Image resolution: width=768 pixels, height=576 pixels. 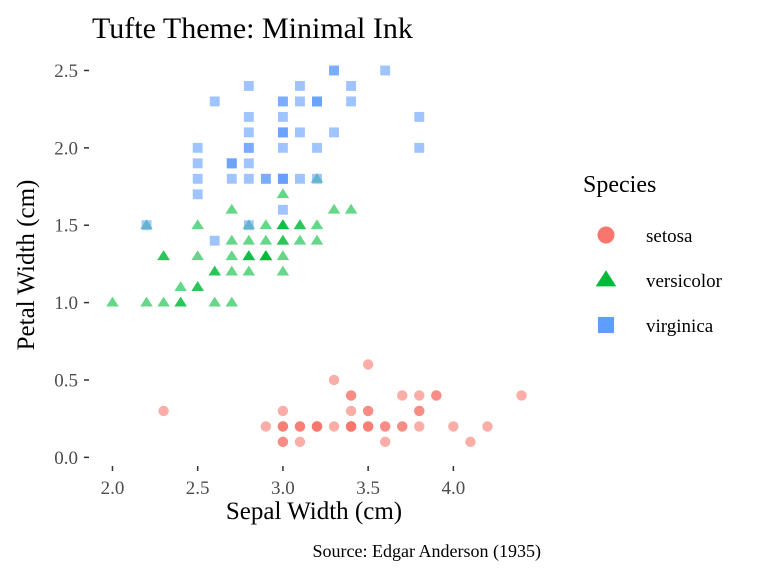 What do you see at coordinates (619, 185) in the screenshot?
I see `legend-title: Species` at bounding box center [619, 185].